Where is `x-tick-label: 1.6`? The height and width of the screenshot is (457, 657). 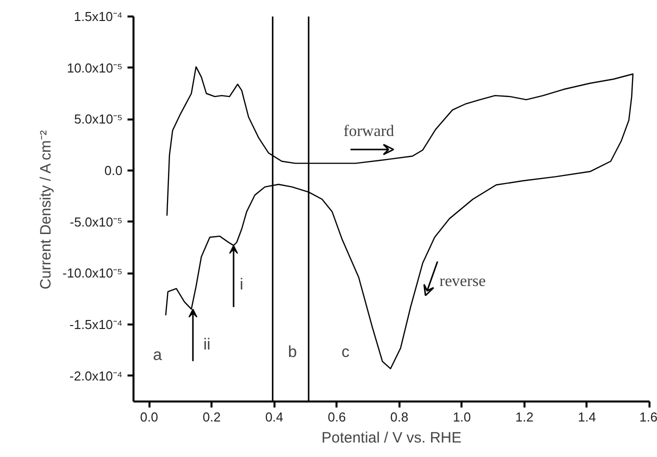
x-tick-label: 1.6 is located at coordinates (648, 417).